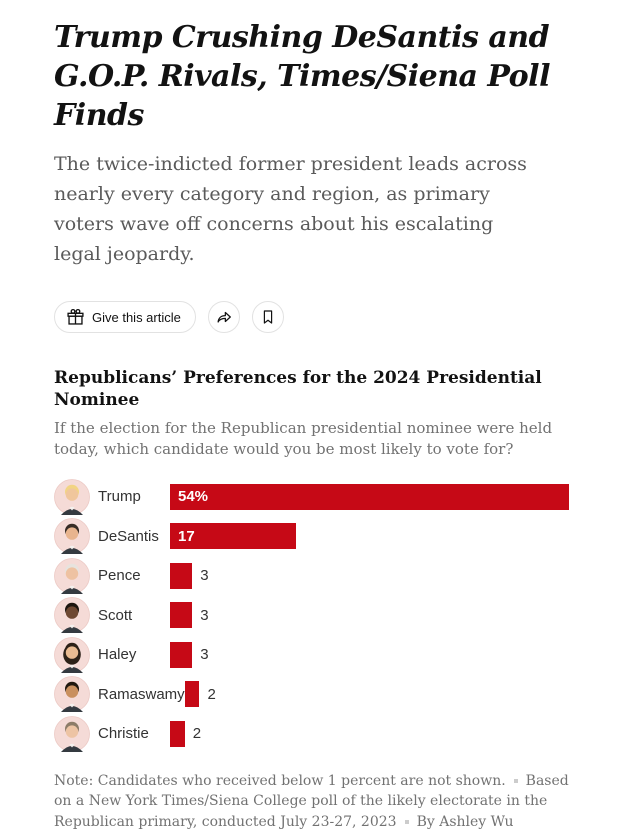  Describe the element at coordinates (134, 733) in the screenshot. I see `candidate-label: Christie` at that location.